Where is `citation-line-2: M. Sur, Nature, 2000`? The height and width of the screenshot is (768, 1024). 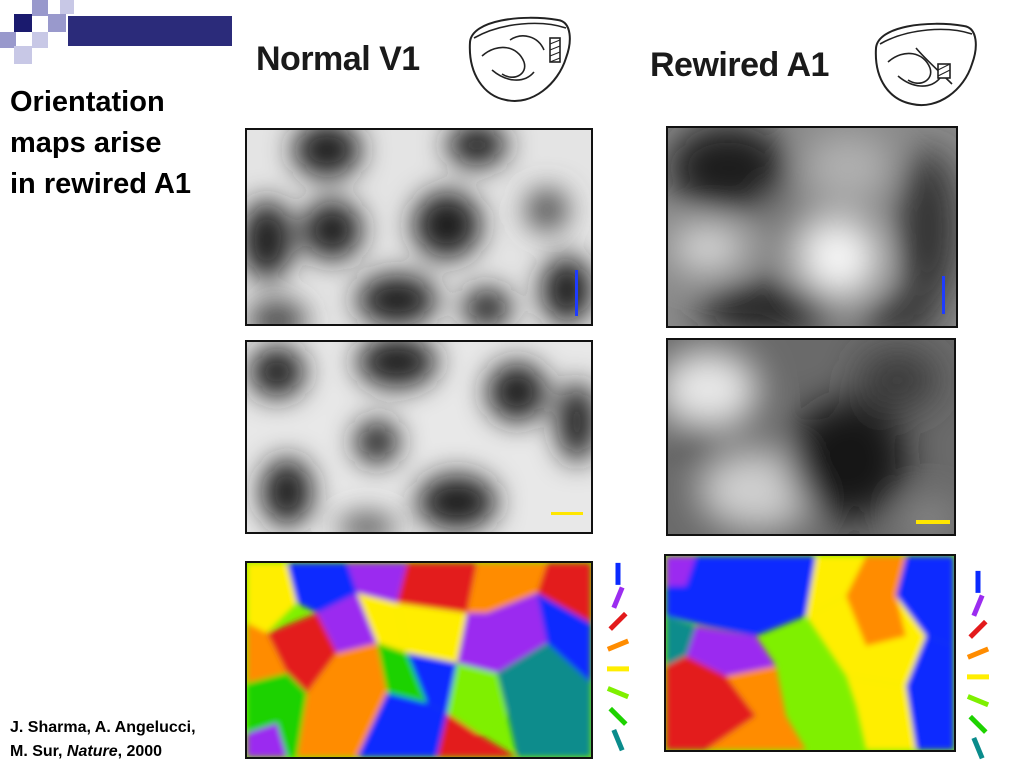
citation-line-2: M. Sur, Nature, 2000 is located at coordinates (130, 752).